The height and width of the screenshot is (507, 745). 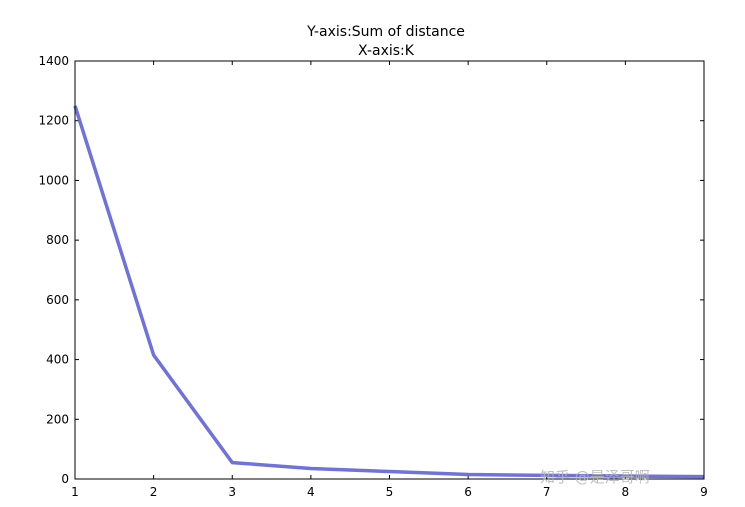 I want to click on chart-title: Y-axis:Sum of distance X-axis:K, so click(x=385, y=41).